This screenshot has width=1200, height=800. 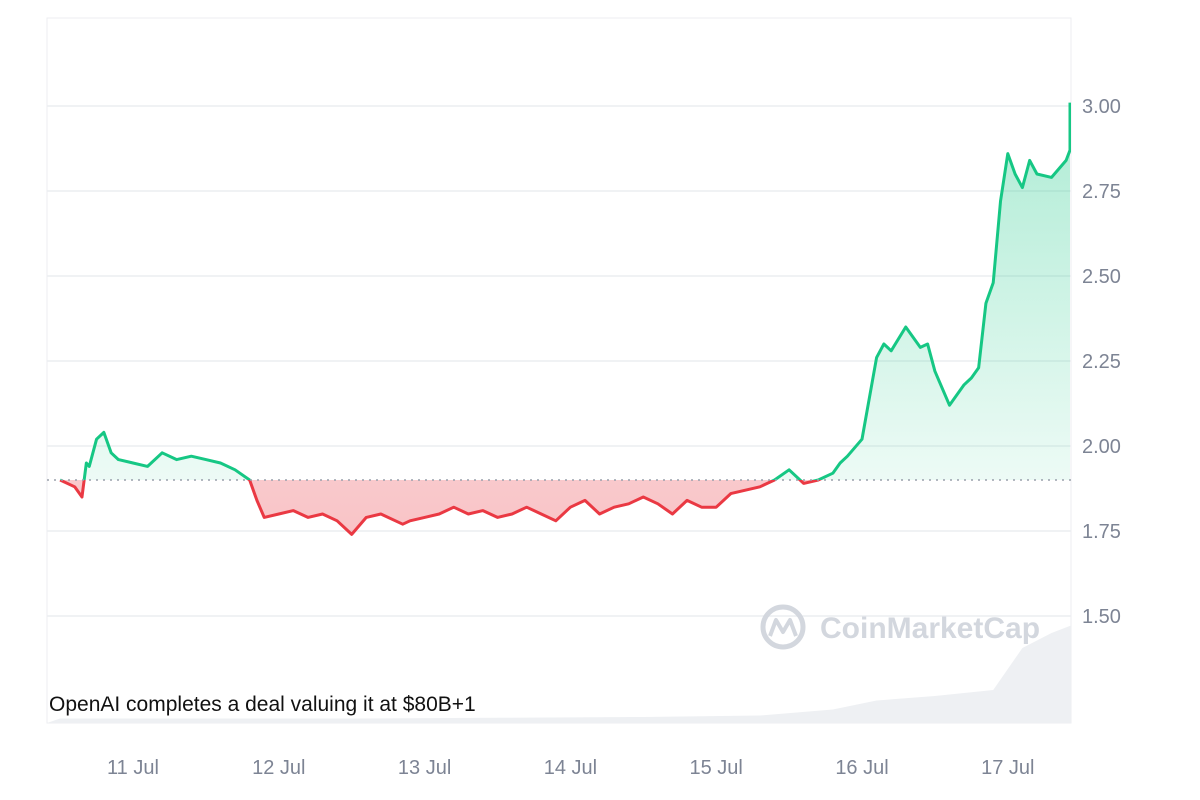 I want to click on x-tick-label: 12 Jul, so click(x=278, y=768).